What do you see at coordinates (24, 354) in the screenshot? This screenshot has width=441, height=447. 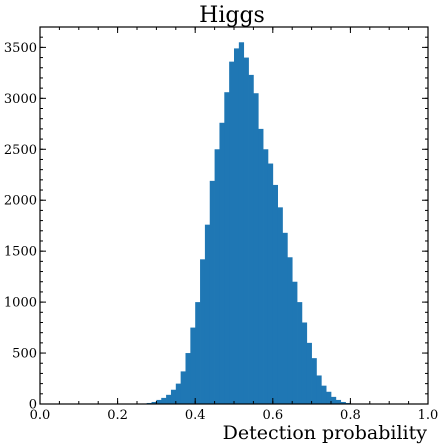 I see `y-tick-label: 500` at bounding box center [24, 354].